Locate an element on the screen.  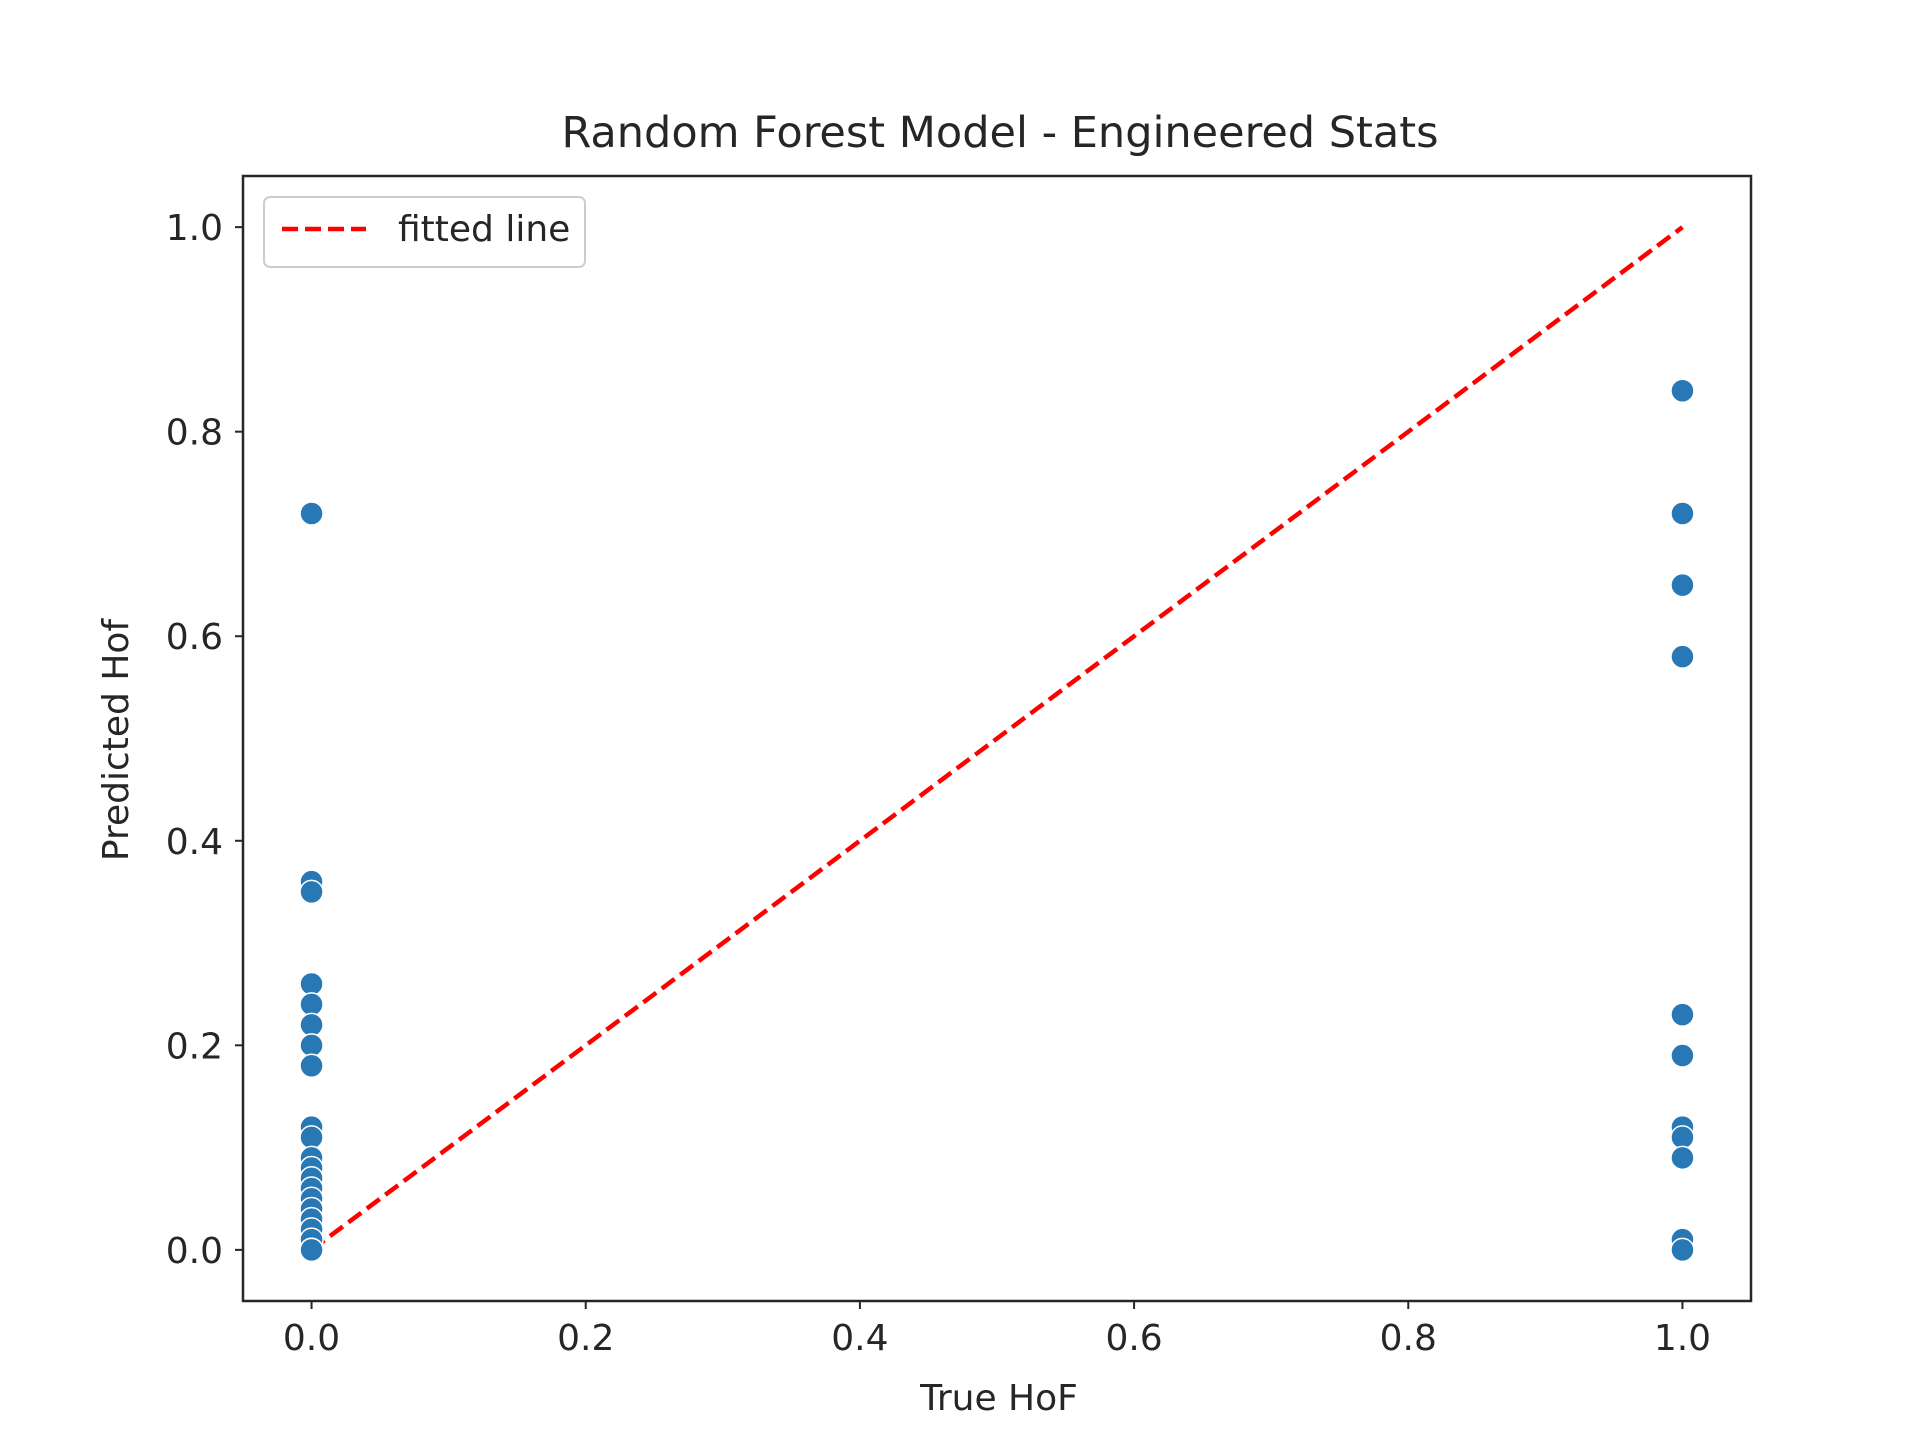
x-tick-label: 0.4 is located at coordinates (859, 1338).